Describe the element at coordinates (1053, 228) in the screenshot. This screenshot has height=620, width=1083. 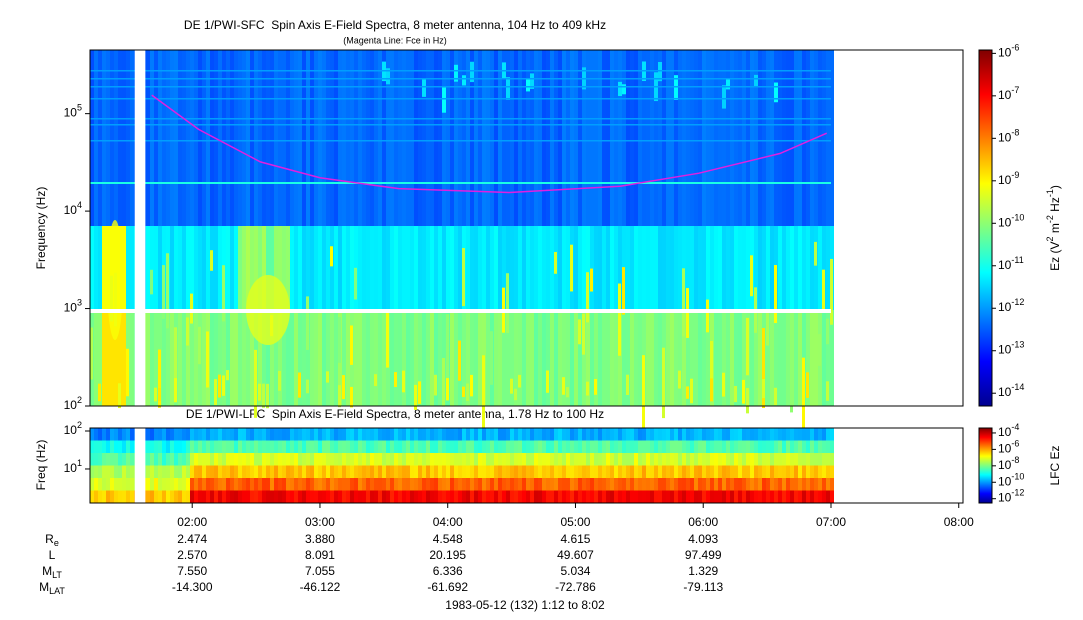
I see `colorbar-label: Ez (V2 m-2 Hz-1)` at that location.